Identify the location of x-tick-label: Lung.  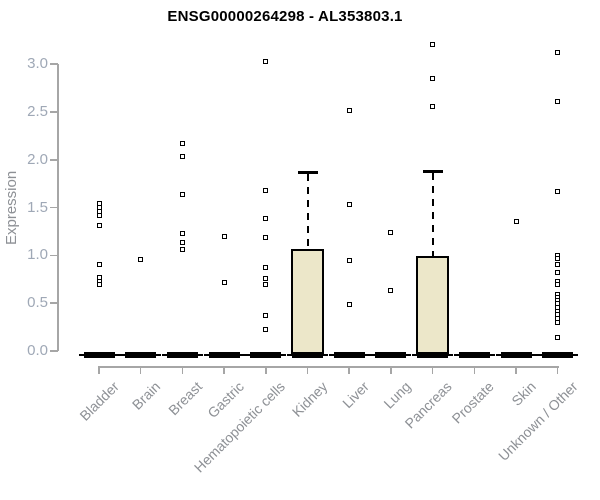
(397, 395).